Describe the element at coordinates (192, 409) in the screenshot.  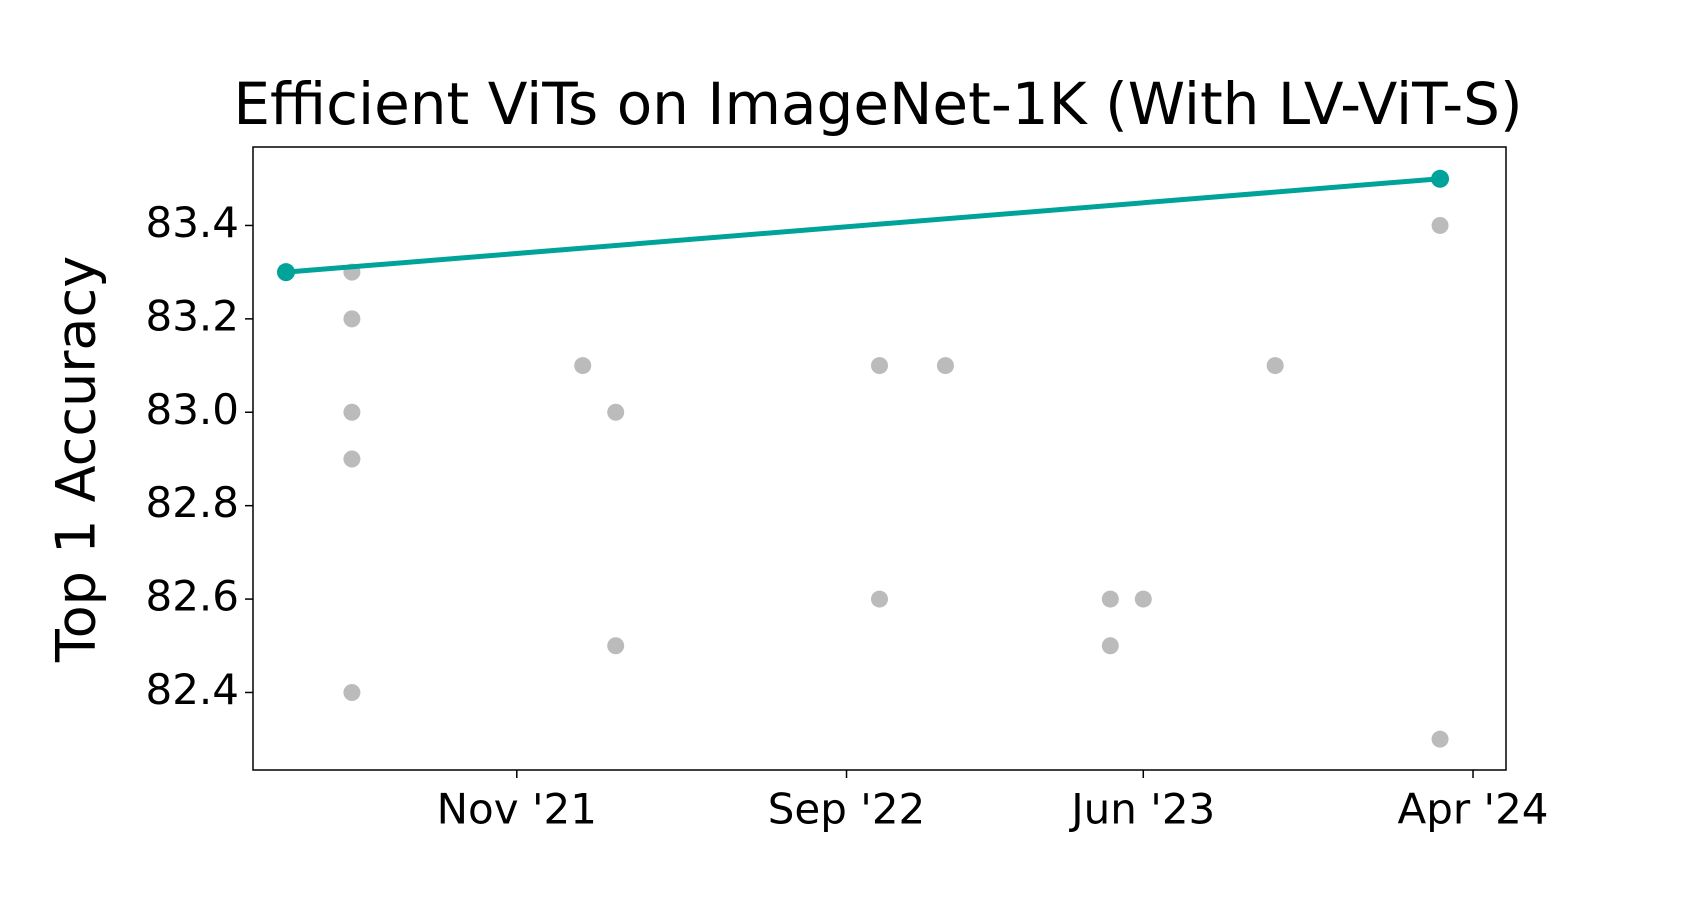
I see `y-tick-label: 83.0` at that location.